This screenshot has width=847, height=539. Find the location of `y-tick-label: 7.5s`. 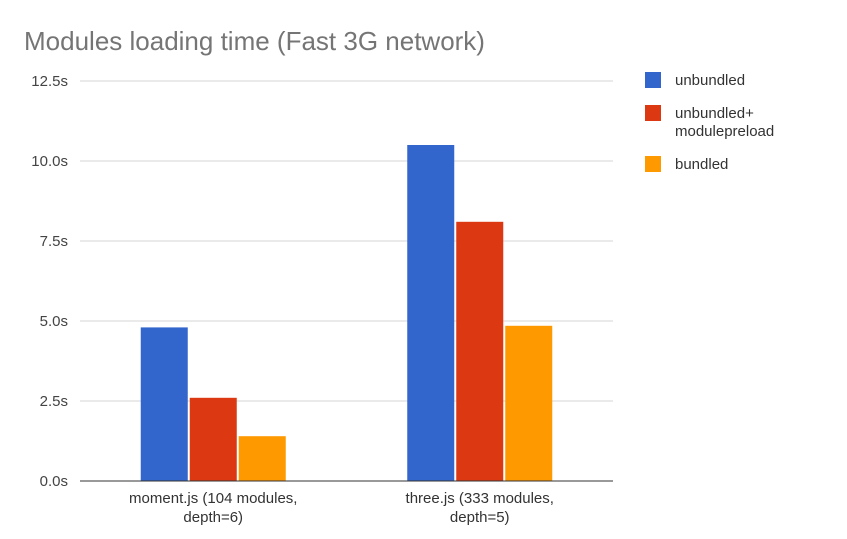

y-tick-label: 7.5s is located at coordinates (54, 241).